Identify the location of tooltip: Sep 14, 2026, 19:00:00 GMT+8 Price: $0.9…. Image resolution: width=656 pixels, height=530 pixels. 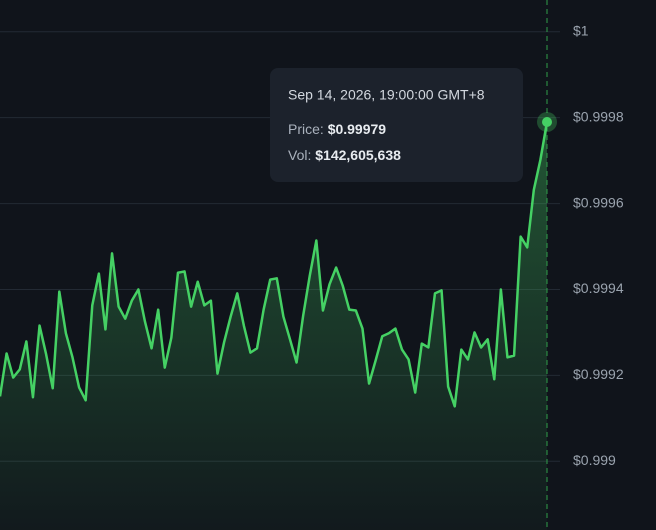
(396, 125).